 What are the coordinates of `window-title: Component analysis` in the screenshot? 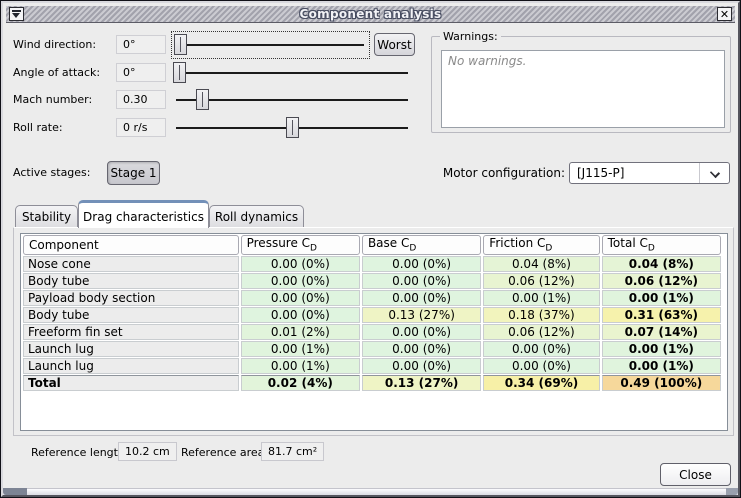 It's located at (370, 14).